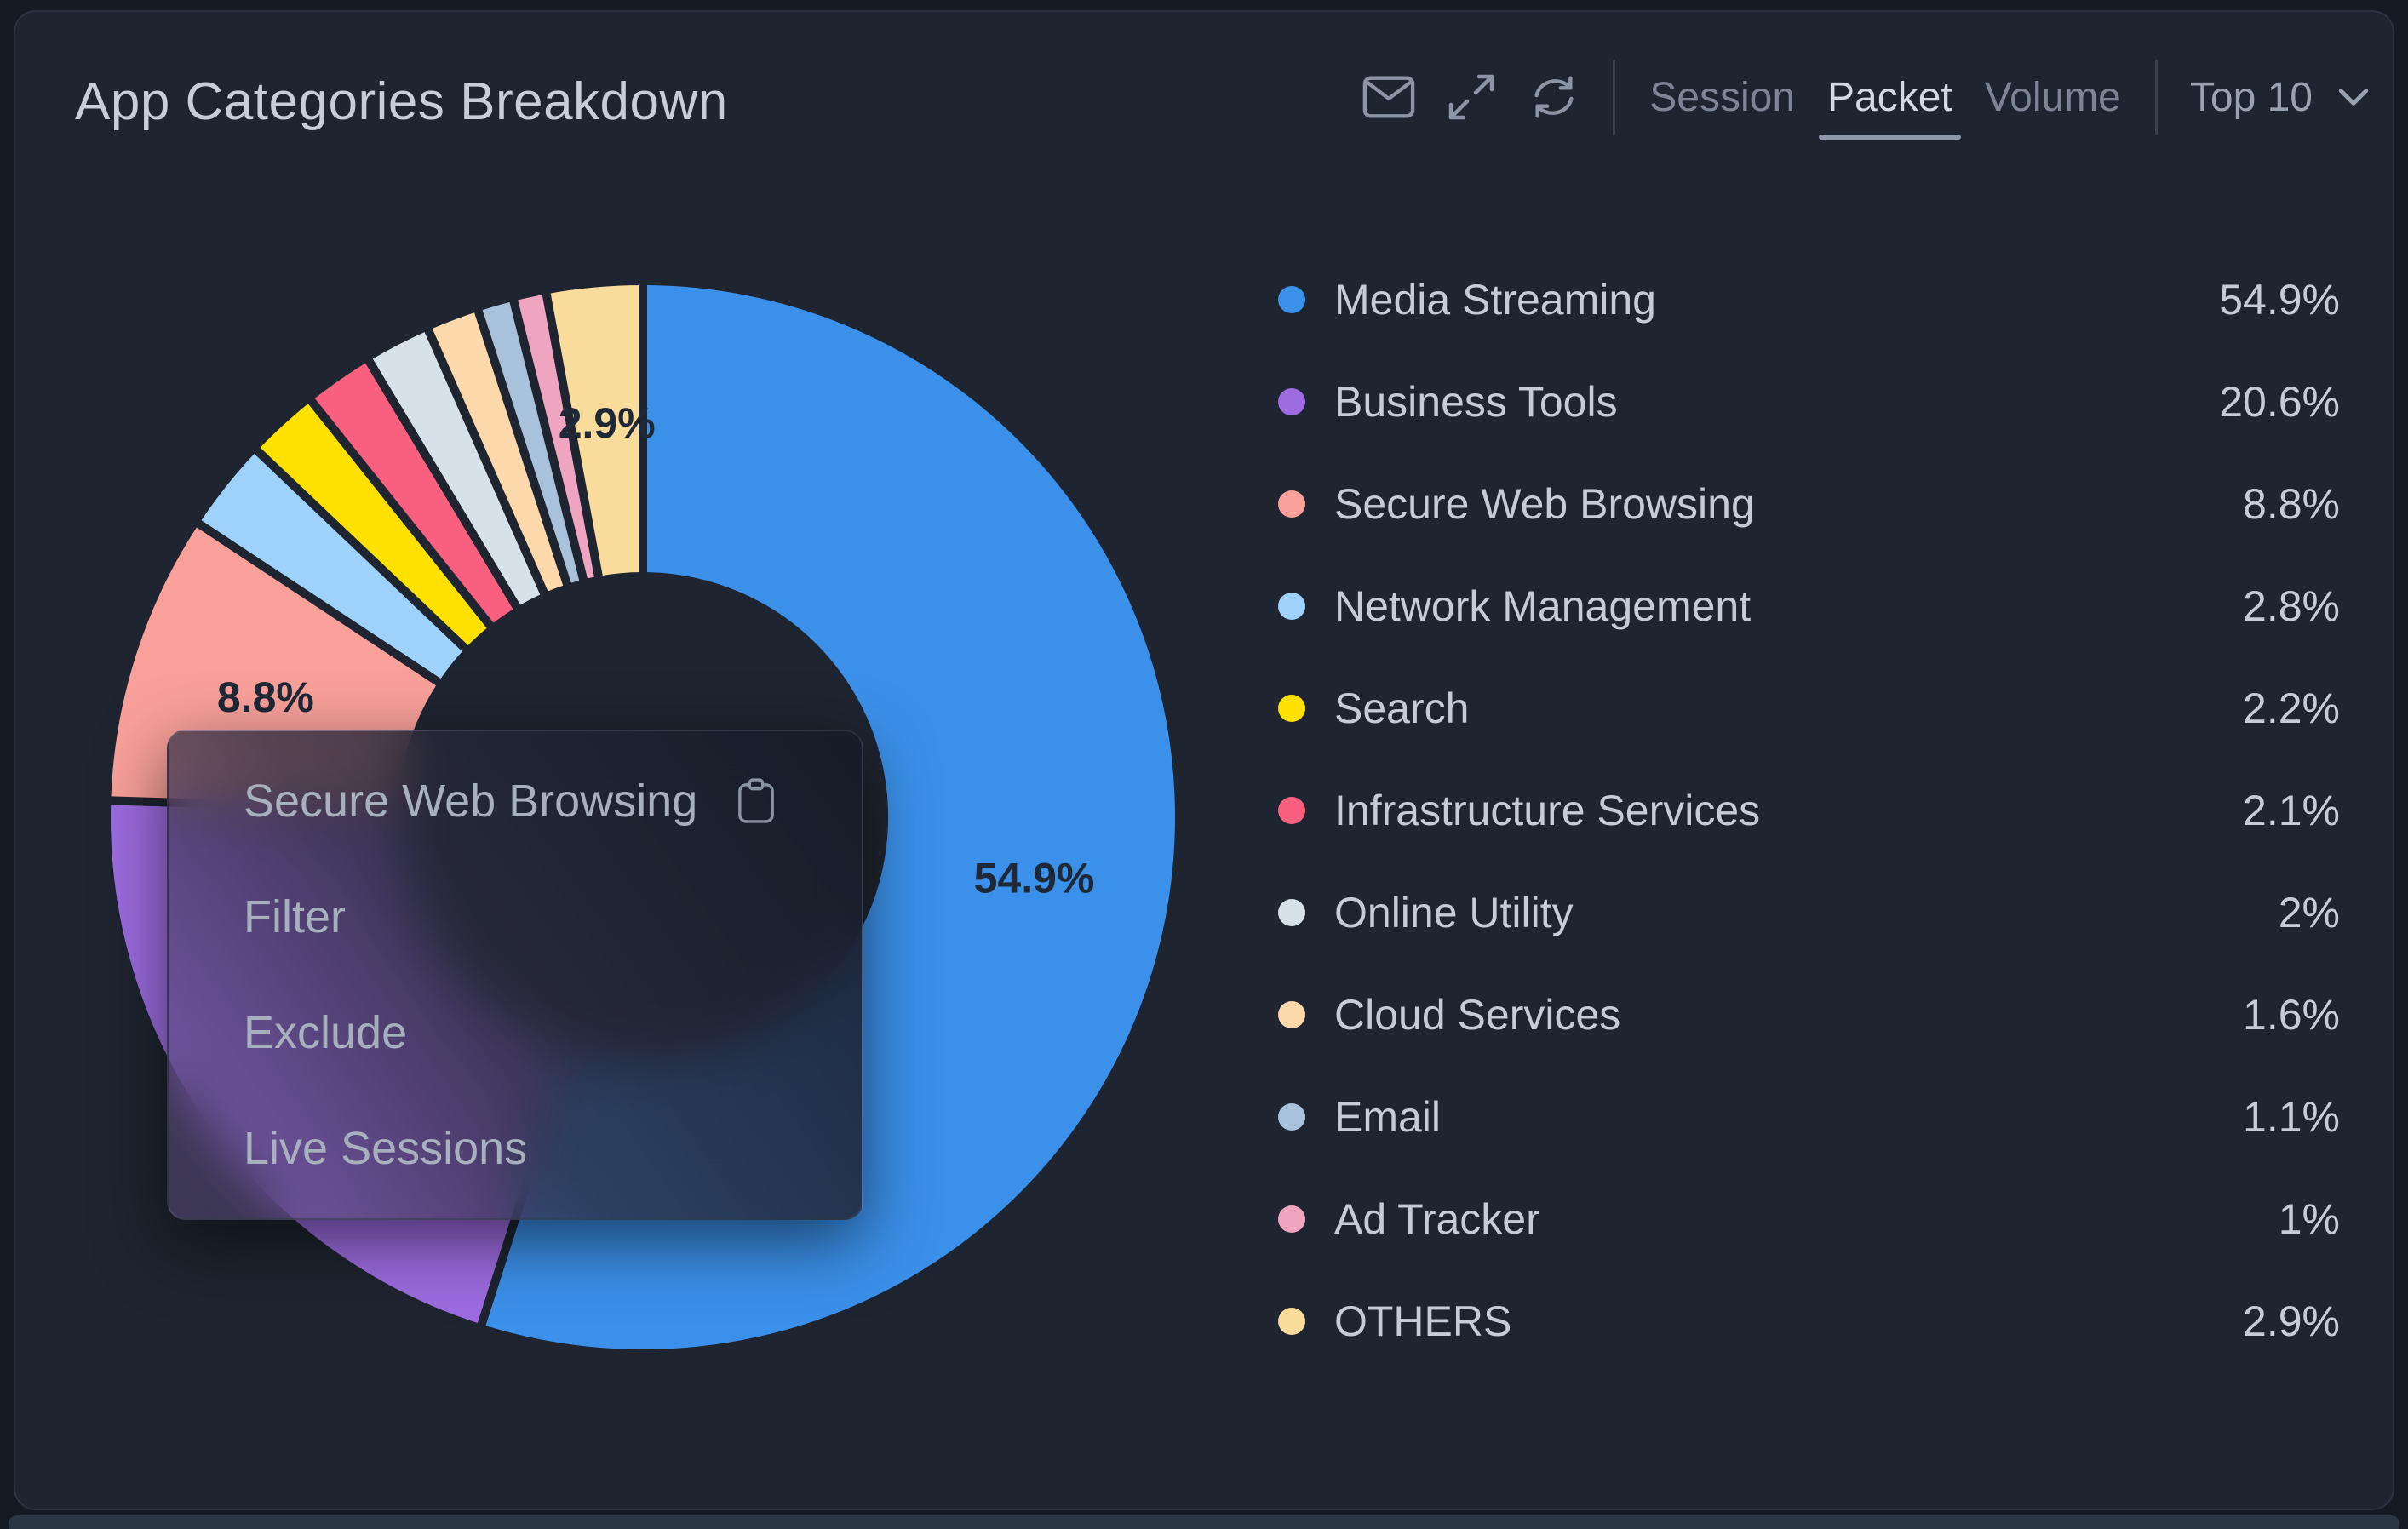  Describe the element at coordinates (1809, 504) in the screenshot. I see `legend-row-secure-web-browsing: Secure Web Browsing 8.8%` at that location.